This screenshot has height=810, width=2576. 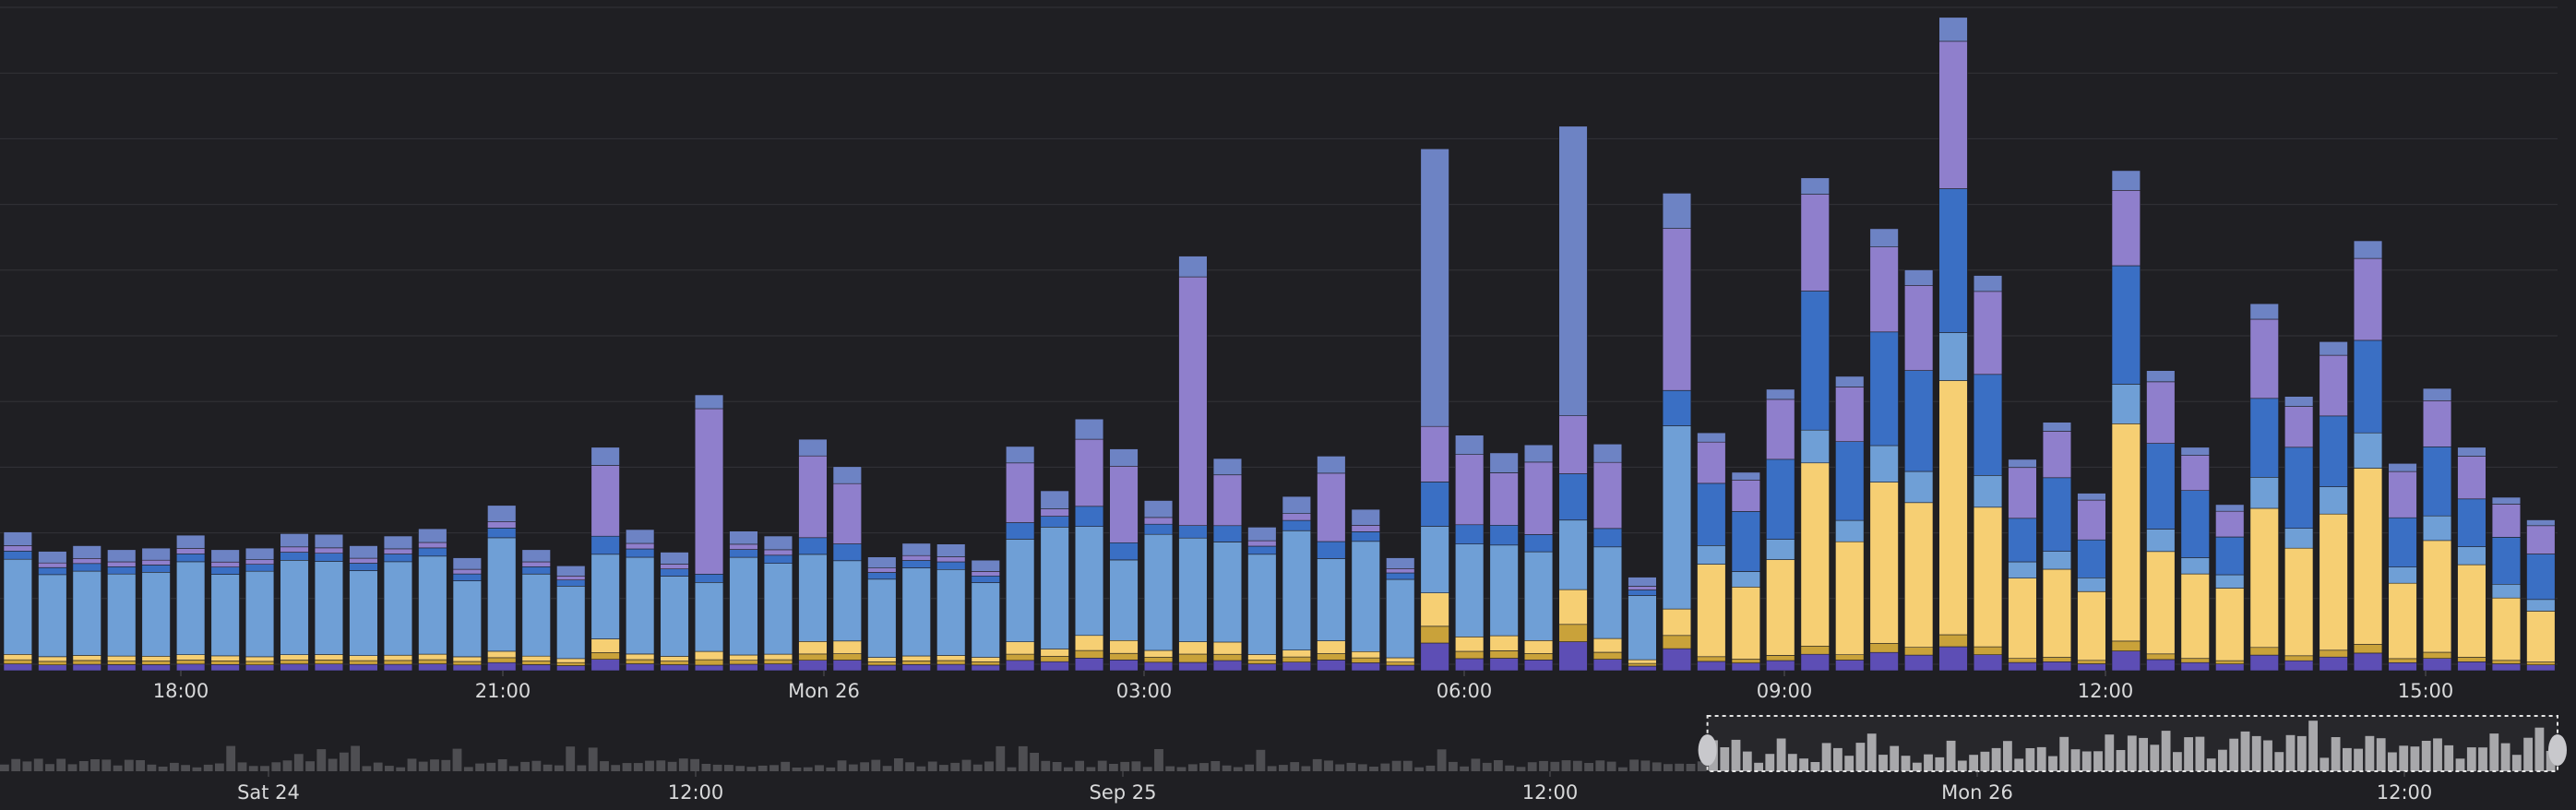 What do you see at coordinates (2132, 743) in the screenshot?
I see `navigator-selection` at bounding box center [2132, 743].